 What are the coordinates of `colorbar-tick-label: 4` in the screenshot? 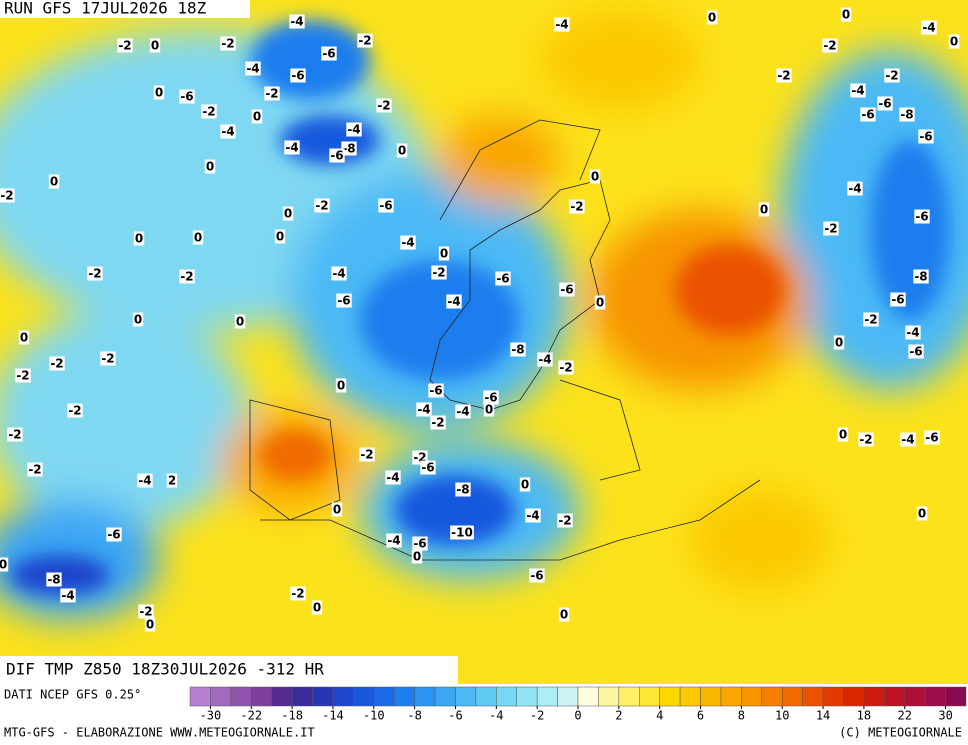 It's located at (659, 716).